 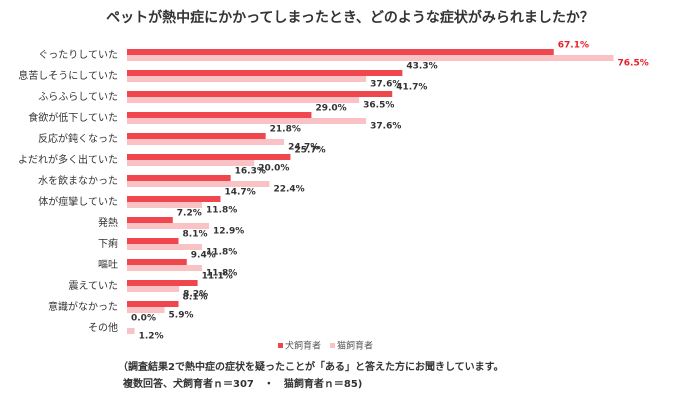 I want to click on category-label: ぐったりしていた, so click(x=78, y=55).